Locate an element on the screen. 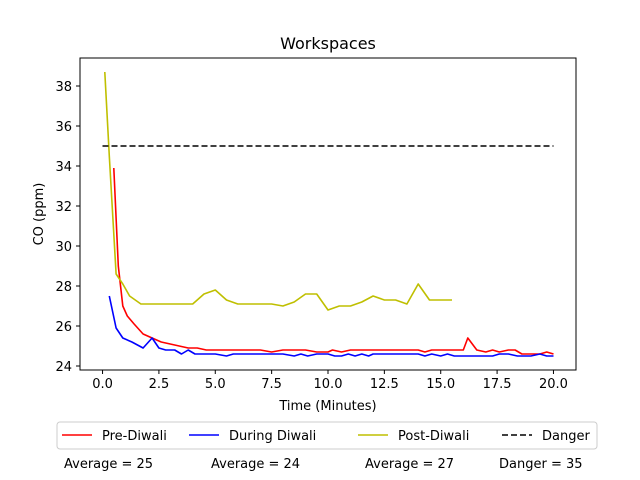 This screenshot has width=640, height=480. legend-label-post-diwali: Post-Diwali is located at coordinates (433, 436).